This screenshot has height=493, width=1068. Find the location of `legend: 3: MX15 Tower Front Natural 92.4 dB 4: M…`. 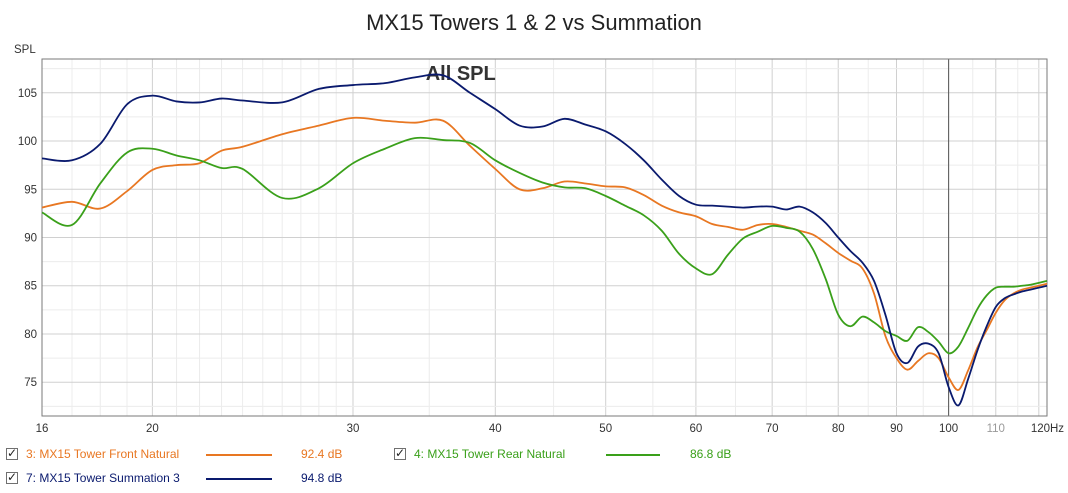

legend: 3: MX15 Tower Front Natural 92.4 dB 4: M… is located at coordinates (534, 466).